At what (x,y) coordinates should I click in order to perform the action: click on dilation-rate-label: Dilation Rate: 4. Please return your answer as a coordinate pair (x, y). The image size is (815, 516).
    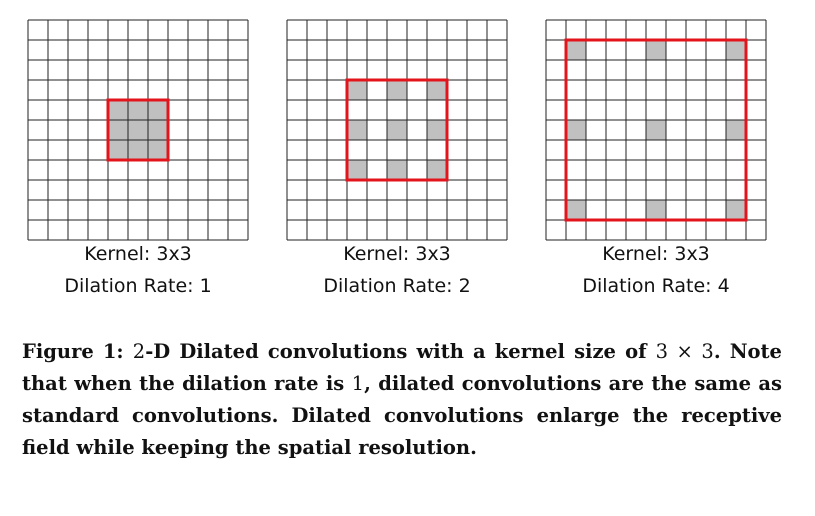
    Looking at the image, I should click on (656, 286).